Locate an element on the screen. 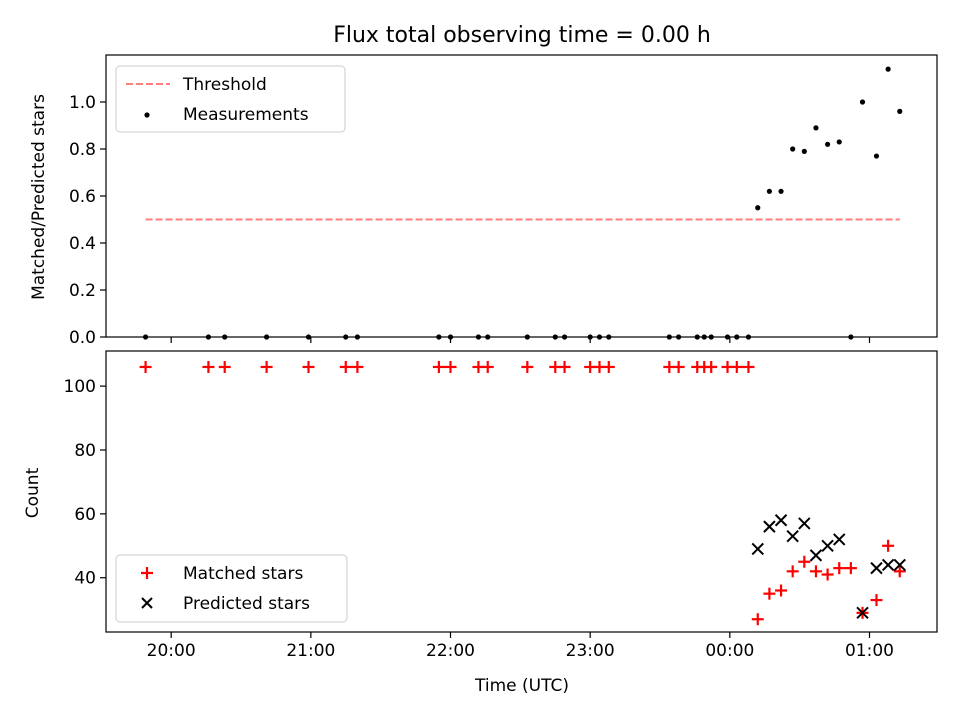 Image resolution: width=960 pixels, height=720 pixels. bottom-legend: Matched stars Predicted stars is located at coordinates (231, 588).